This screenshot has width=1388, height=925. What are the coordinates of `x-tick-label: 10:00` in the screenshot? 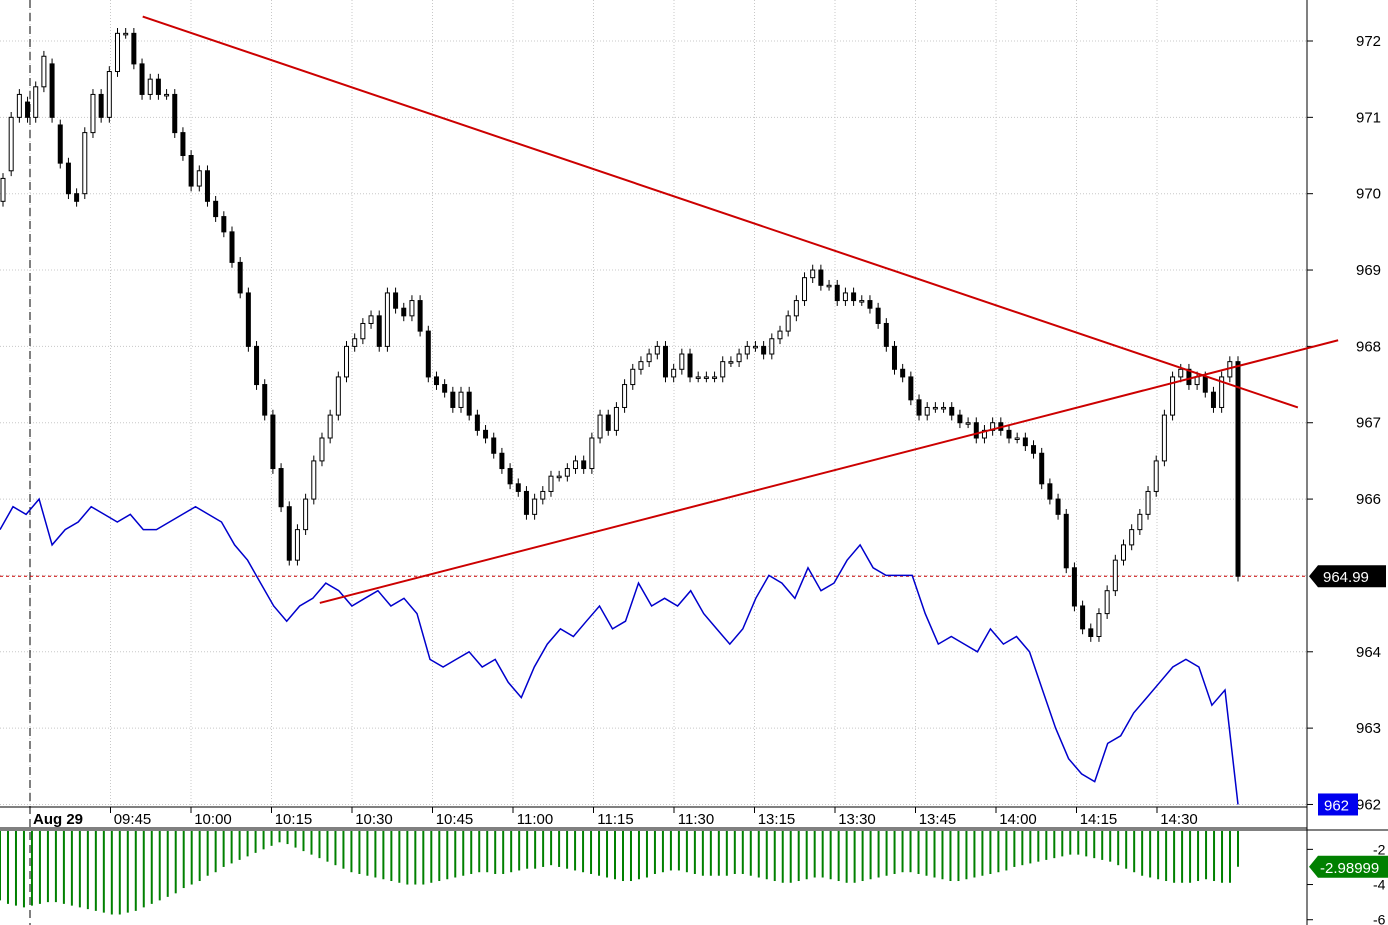 It's located at (213, 819).